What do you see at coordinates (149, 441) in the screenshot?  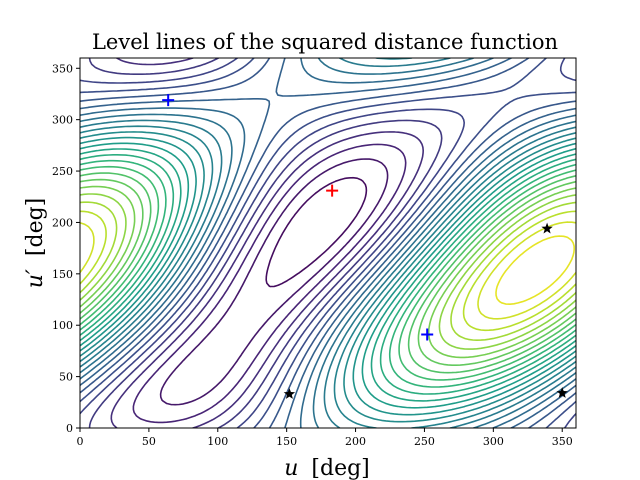 I see `x-tick-label: 50` at bounding box center [149, 441].